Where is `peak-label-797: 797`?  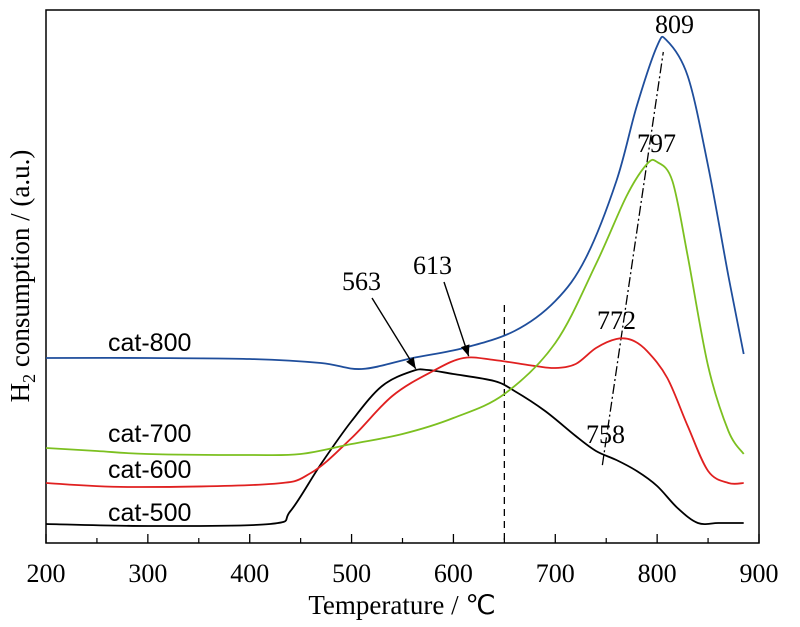
peak-label-797: 797 is located at coordinates (656, 143).